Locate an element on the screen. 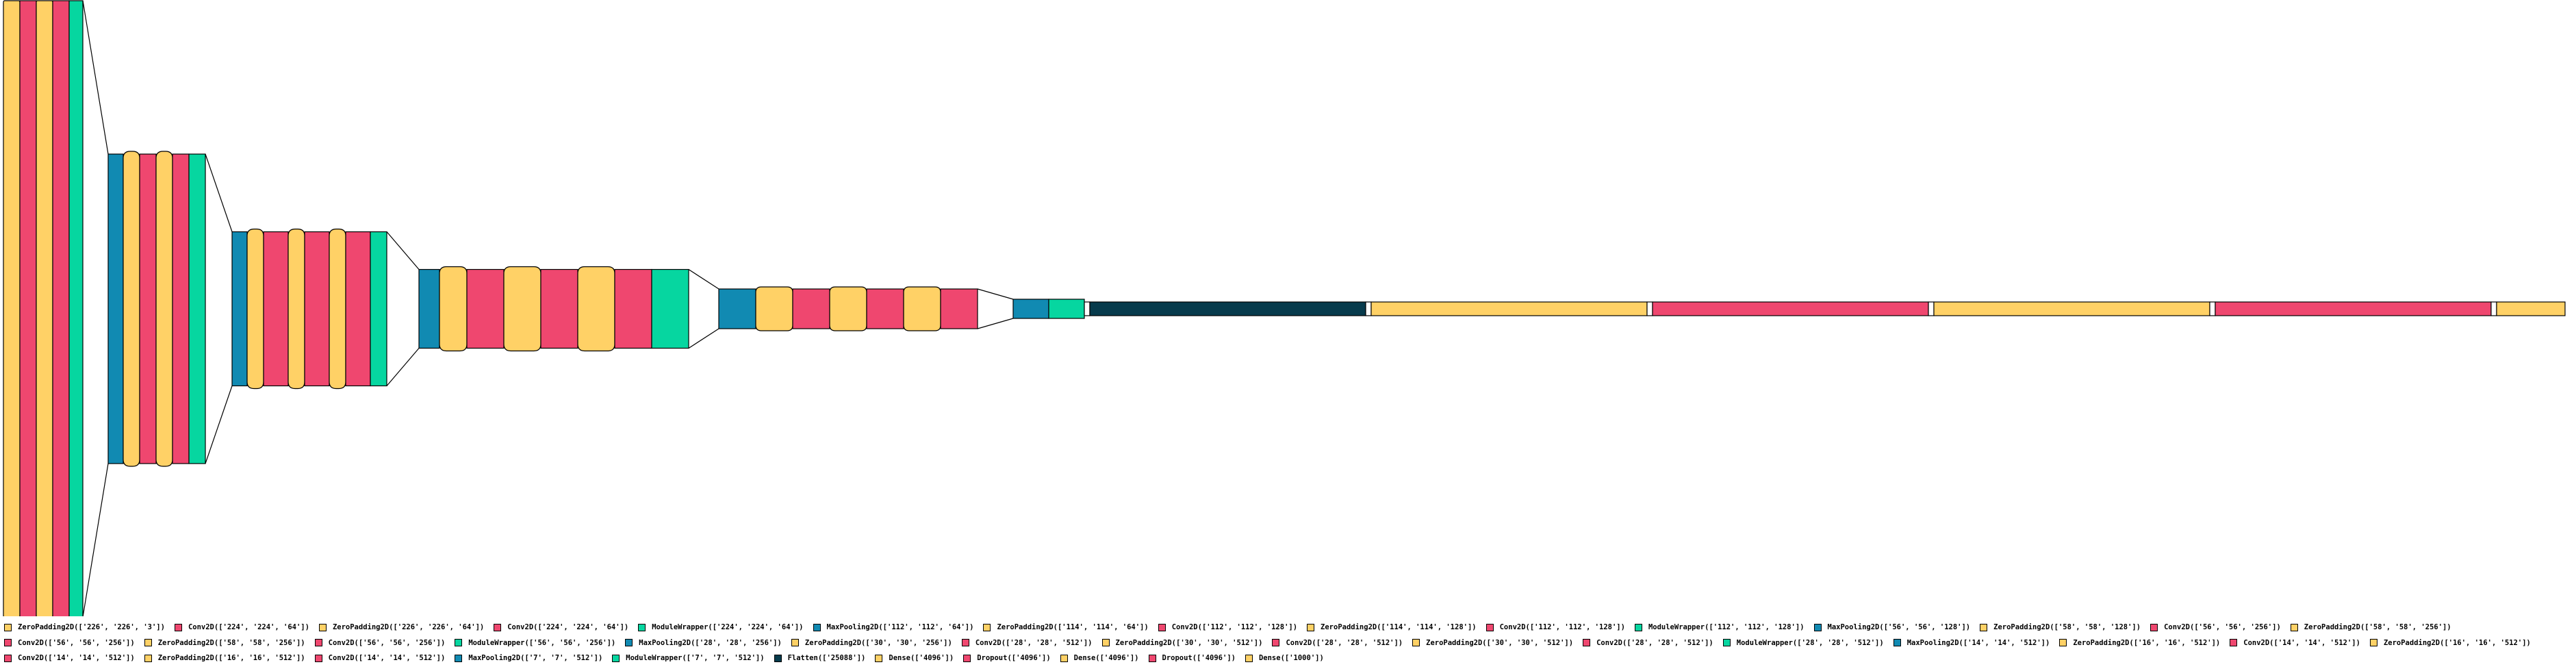  legend-label: Conv2D(['224', '224', '64']) is located at coordinates (568, 627).